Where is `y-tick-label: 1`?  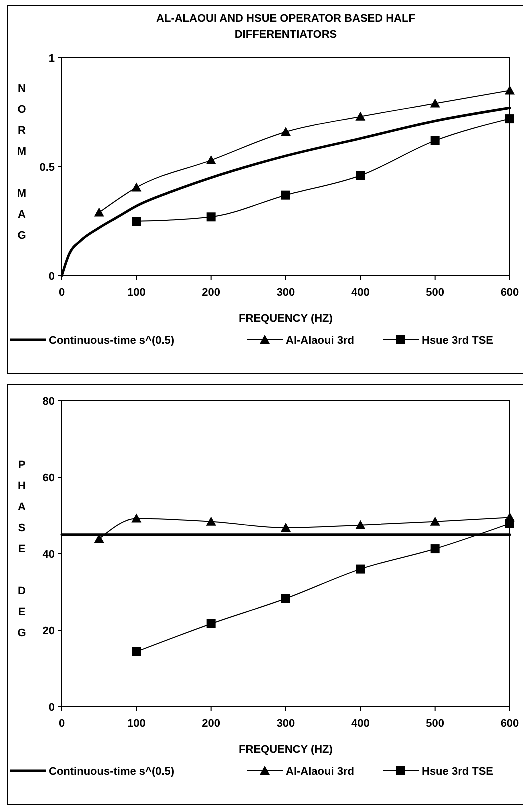
y-tick-label: 1 is located at coordinates (51, 59).